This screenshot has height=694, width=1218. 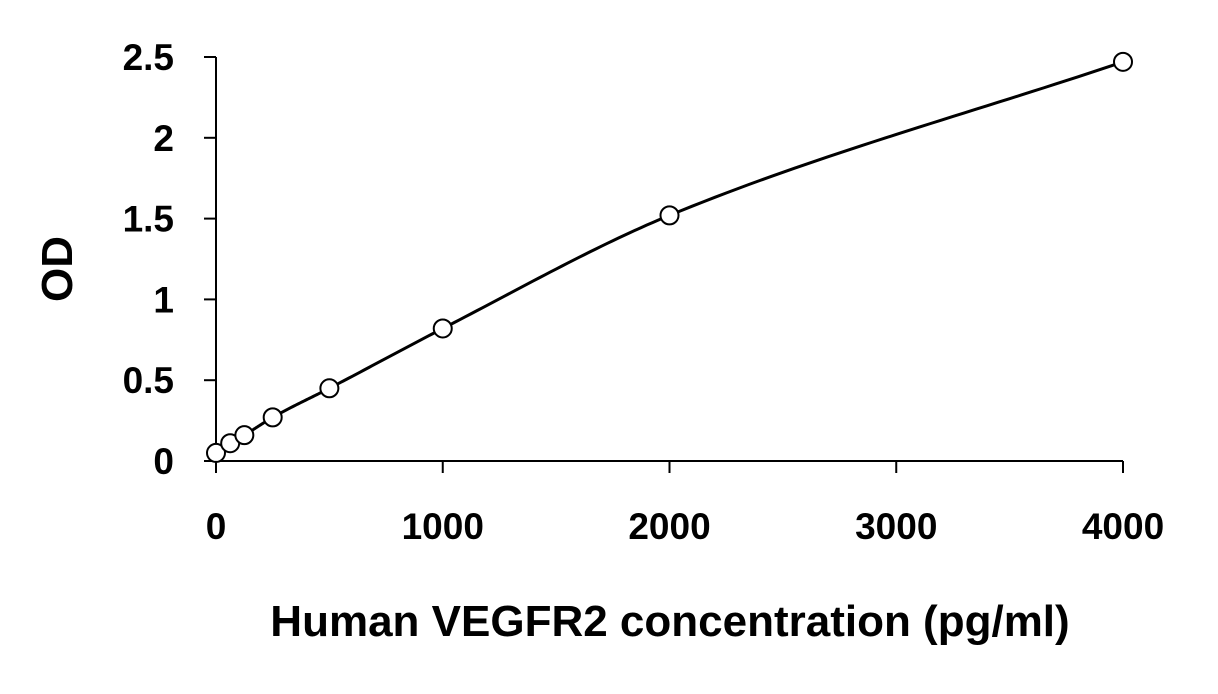 What do you see at coordinates (669, 526) in the screenshot?
I see `x-tick-label: 2000` at bounding box center [669, 526].